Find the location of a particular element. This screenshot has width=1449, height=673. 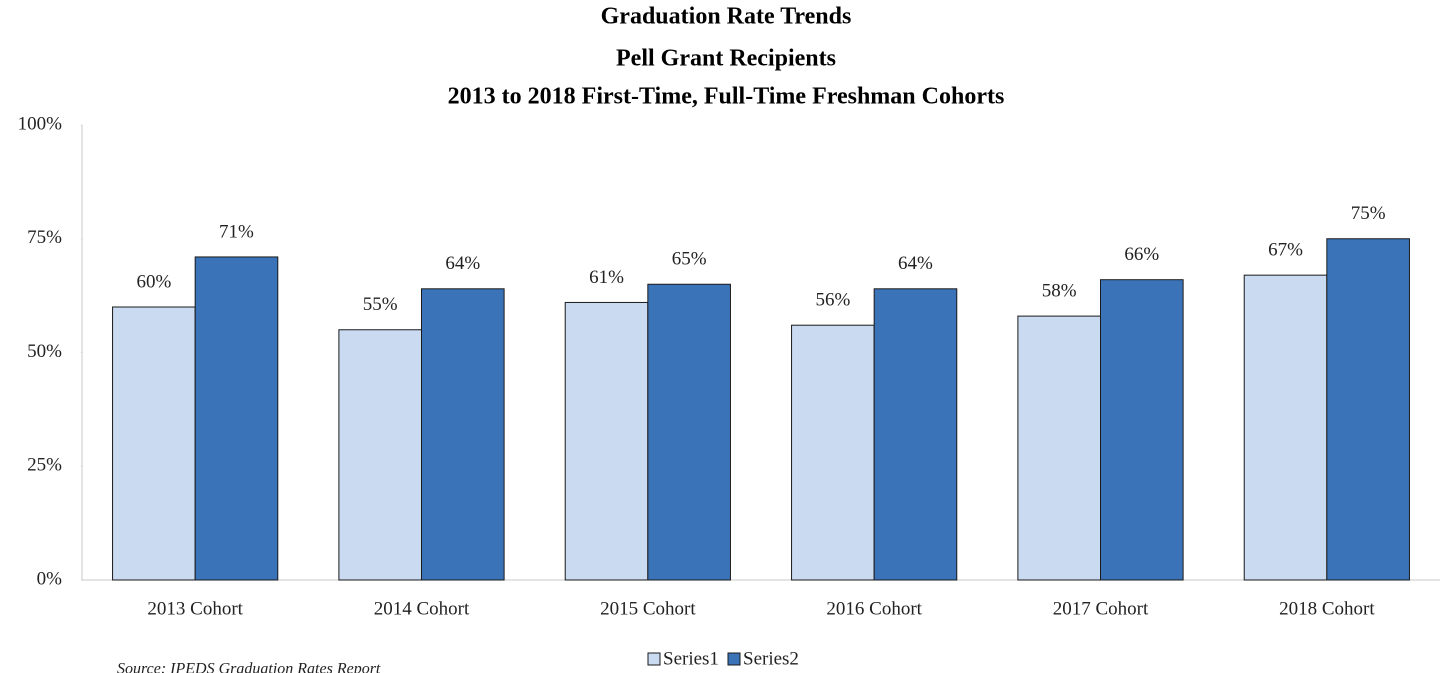

value-label: 75% is located at coordinates (1368, 213).